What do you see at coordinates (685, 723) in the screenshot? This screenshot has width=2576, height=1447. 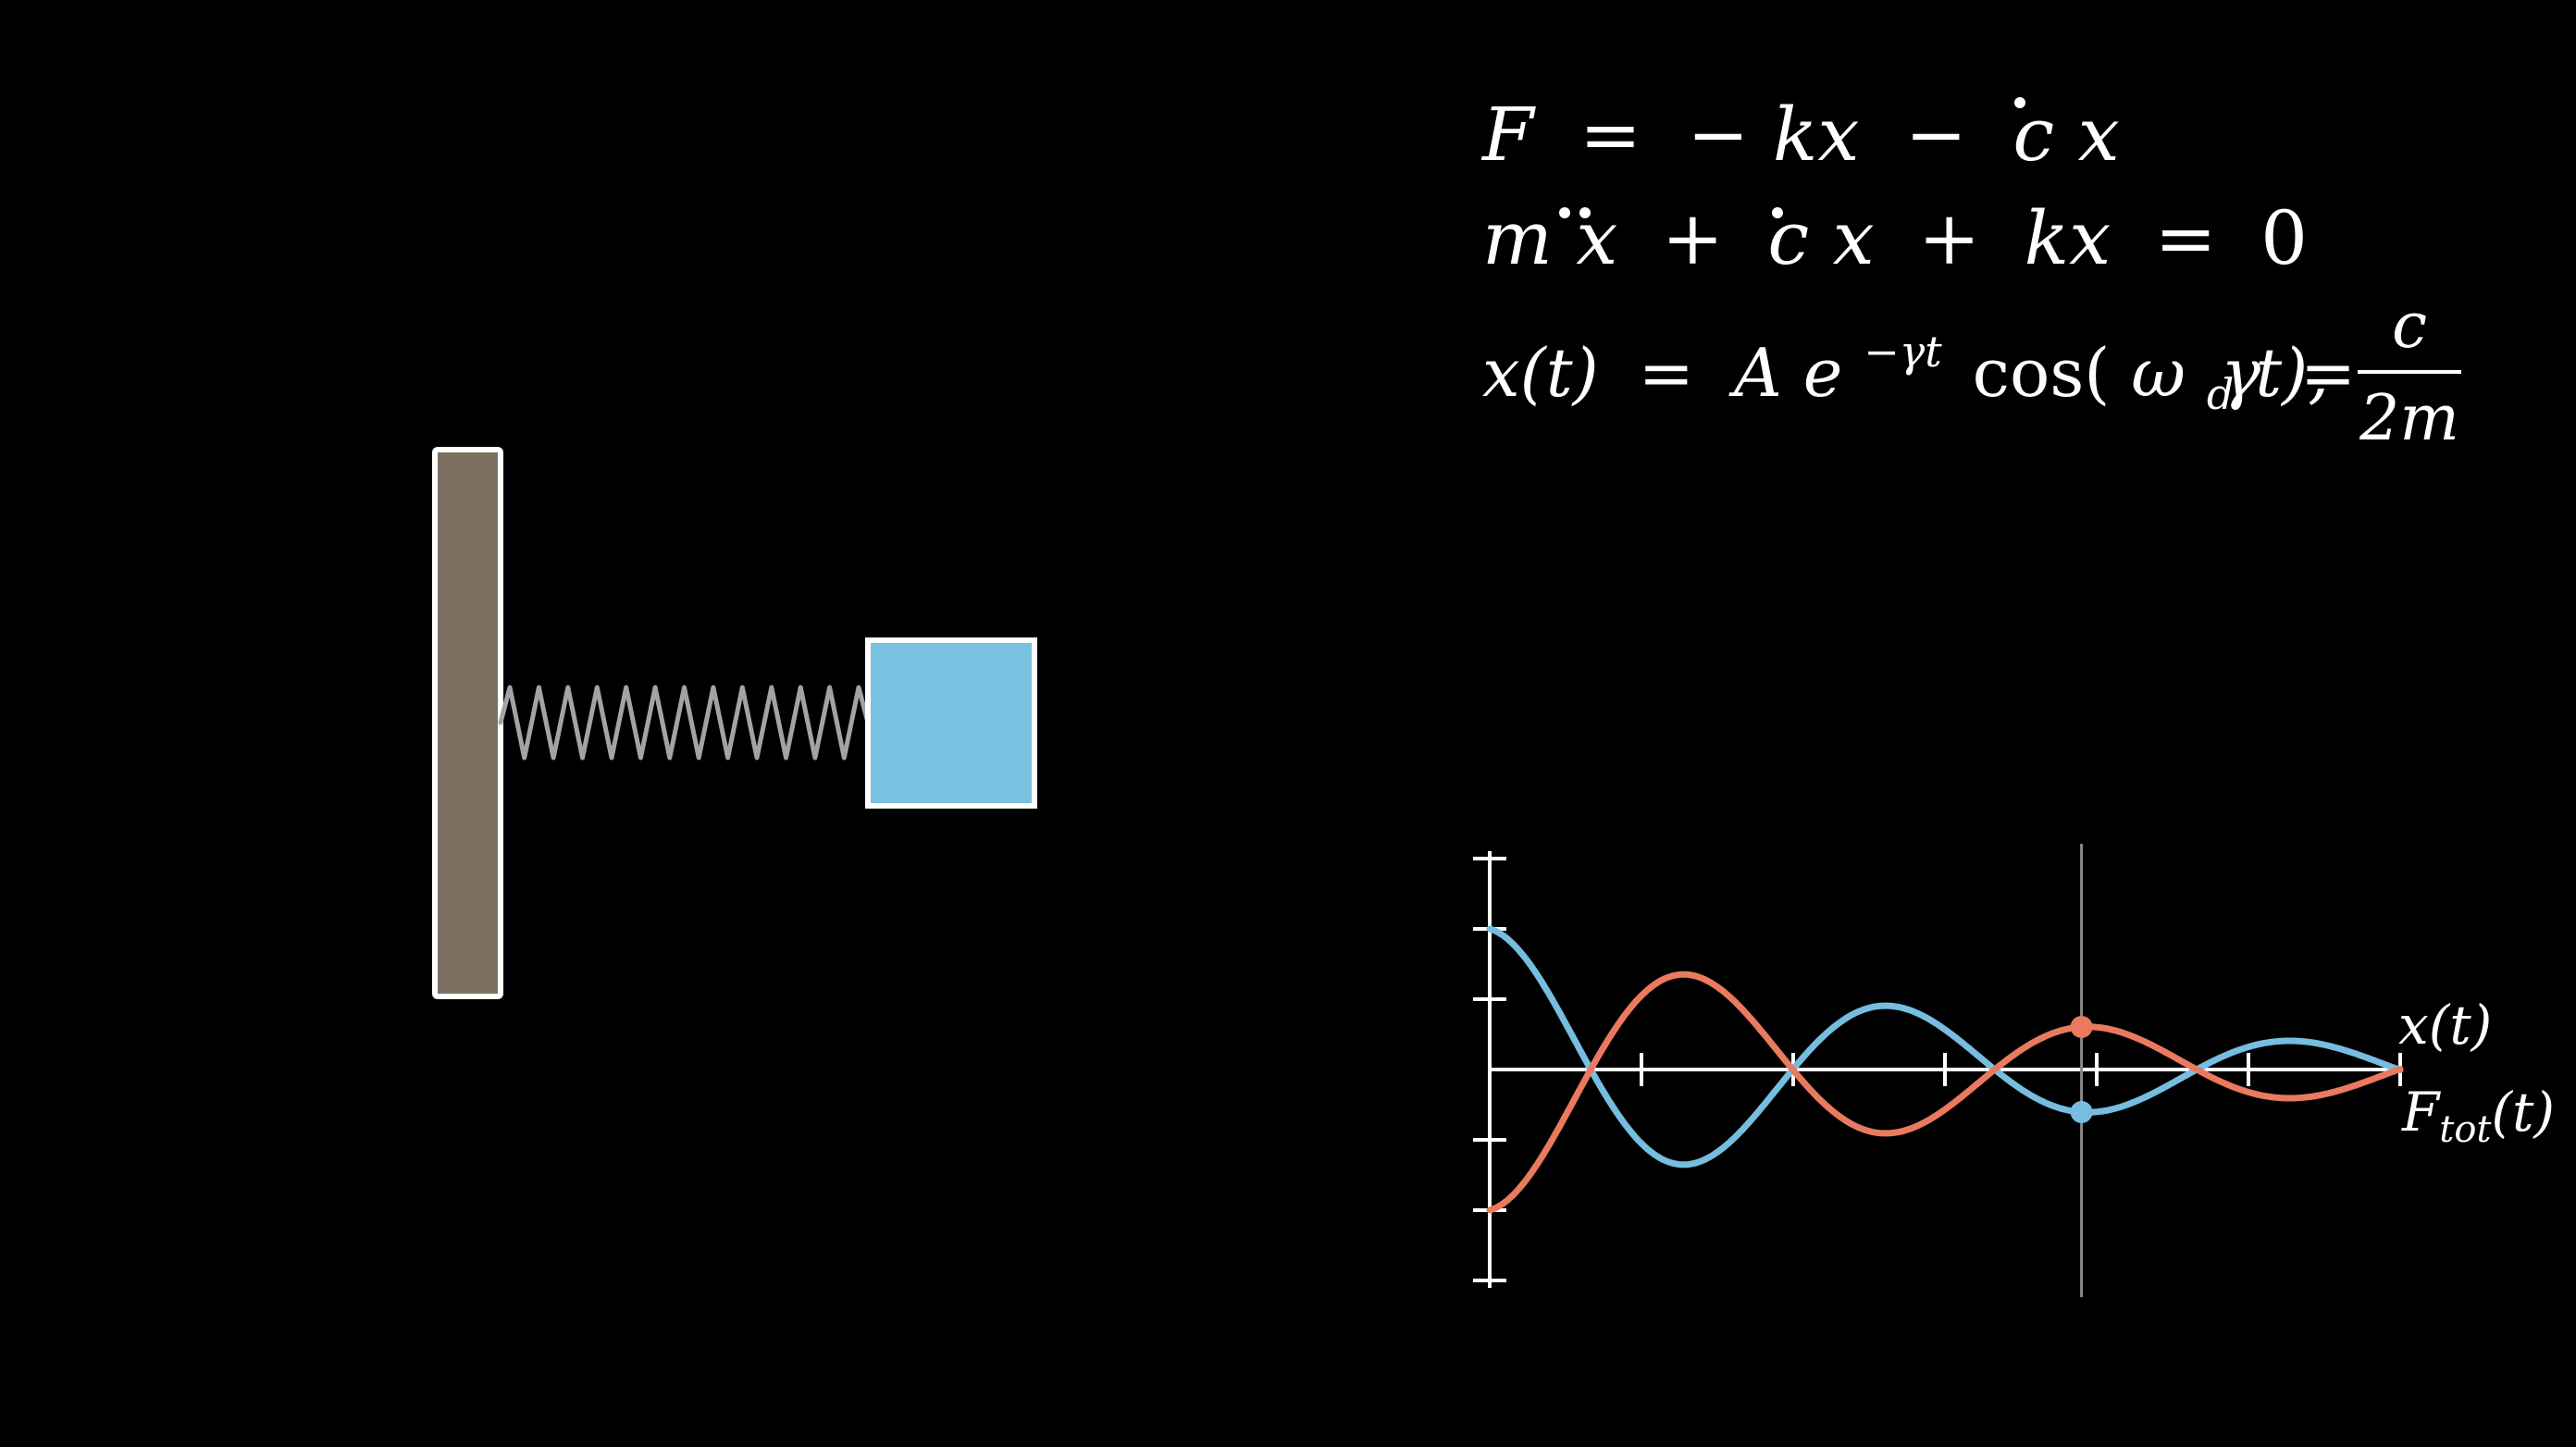 I see `spring` at bounding box center [685, 723].